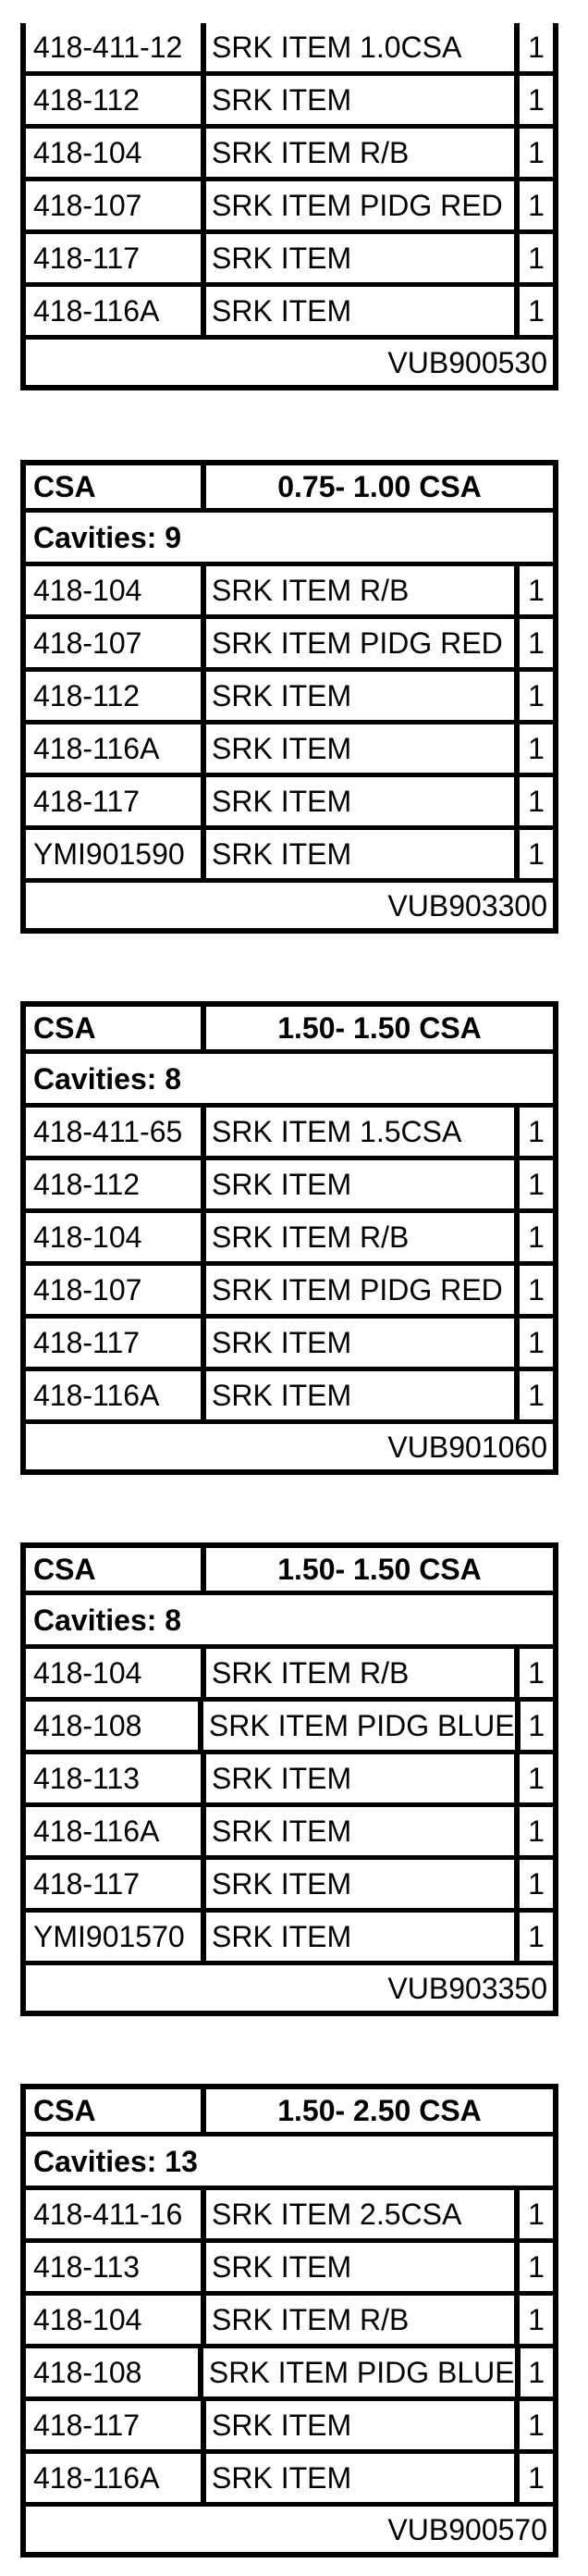 This screenshot has height=2576, width=588. Describe the element at coordinates (116, 2214) in the screenshot. I see `part-number-cell: 418-411-16` at that location.